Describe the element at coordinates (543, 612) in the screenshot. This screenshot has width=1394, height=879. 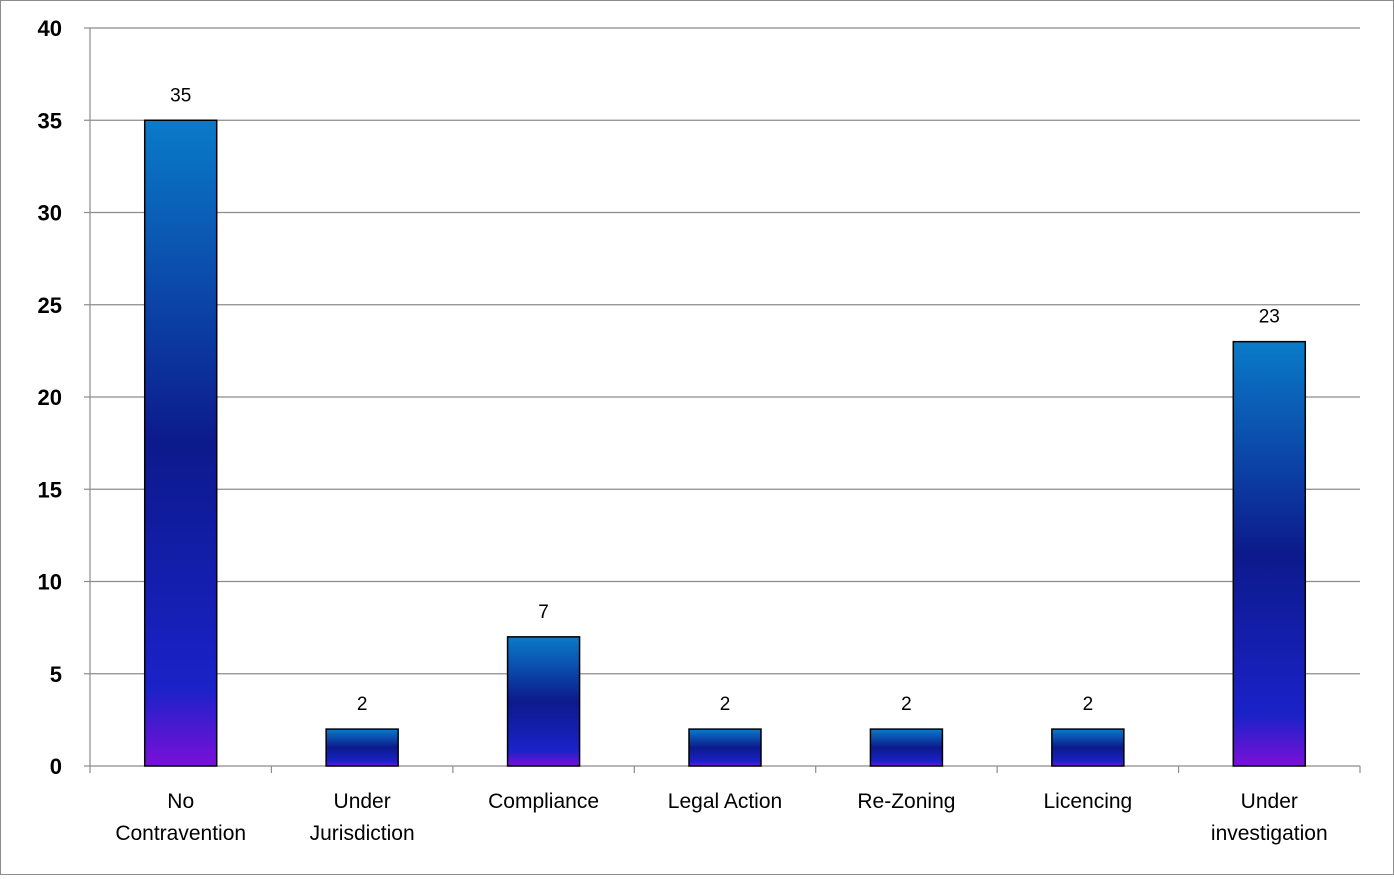
I see `data-label: 7` at that location.